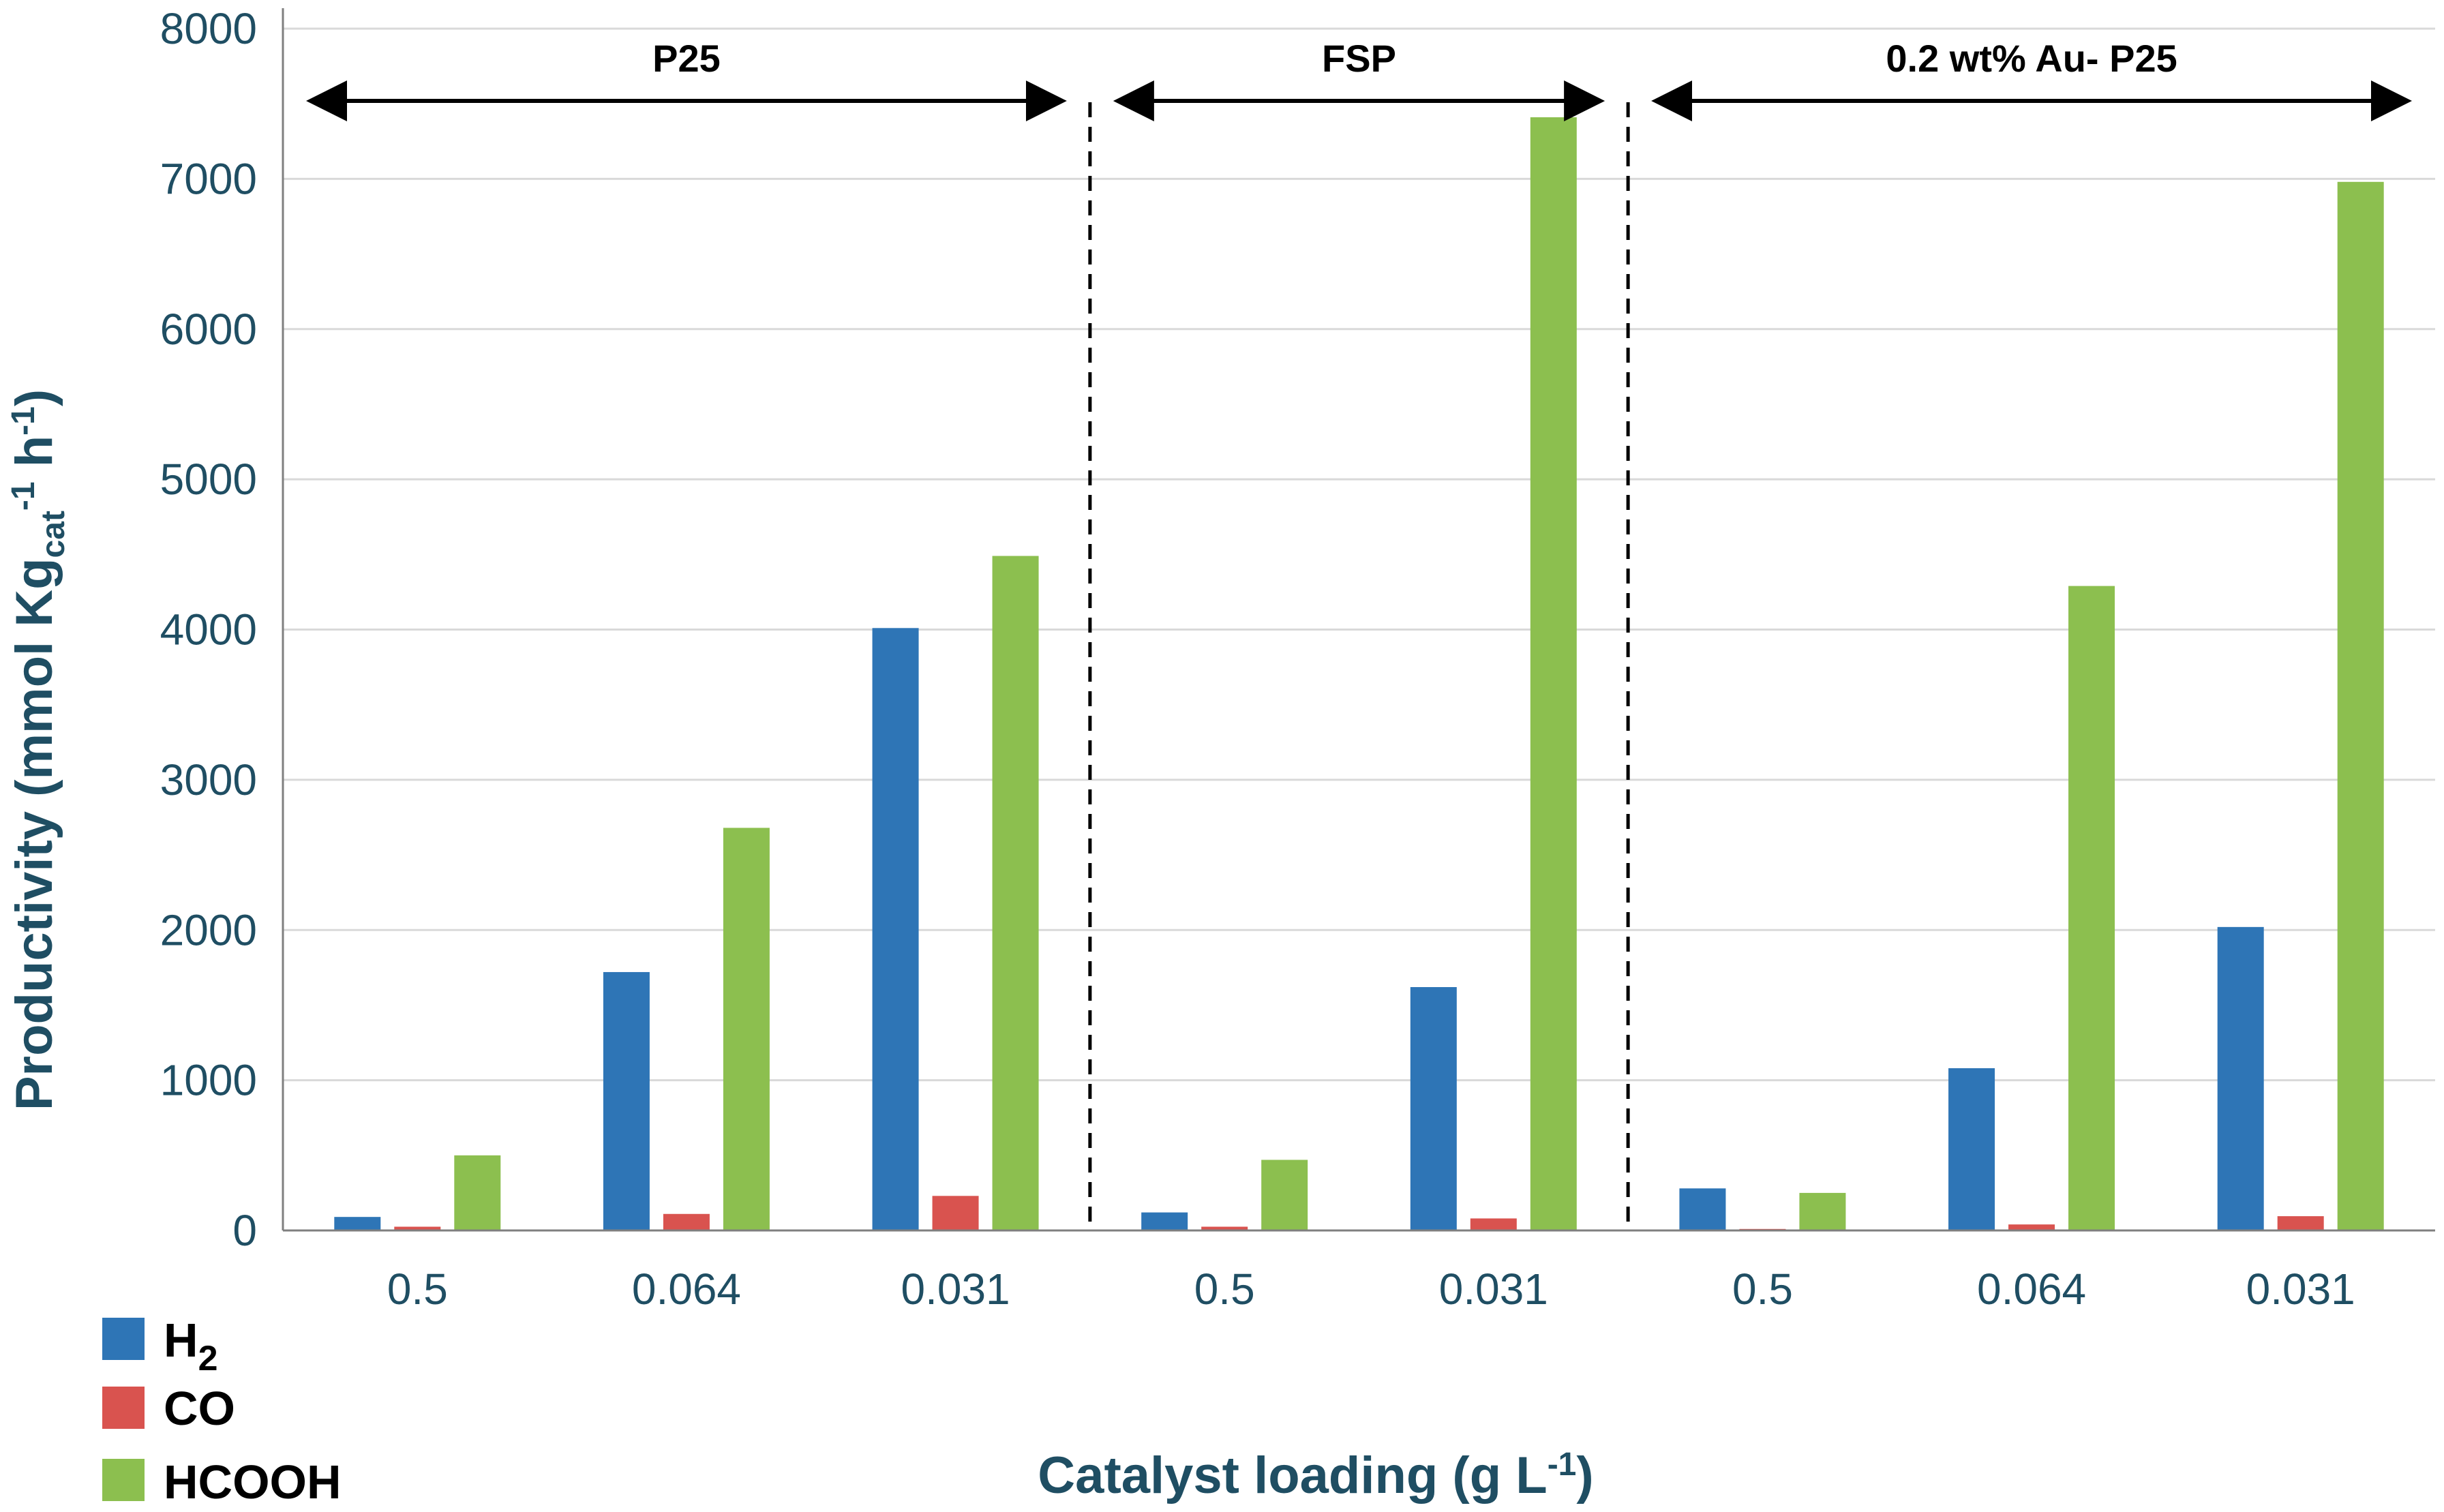  What do you see at coordinates (208, 930) in the screenshot?
I see `y-tick-label-2000: 2000` at bounding box center [208, 930].